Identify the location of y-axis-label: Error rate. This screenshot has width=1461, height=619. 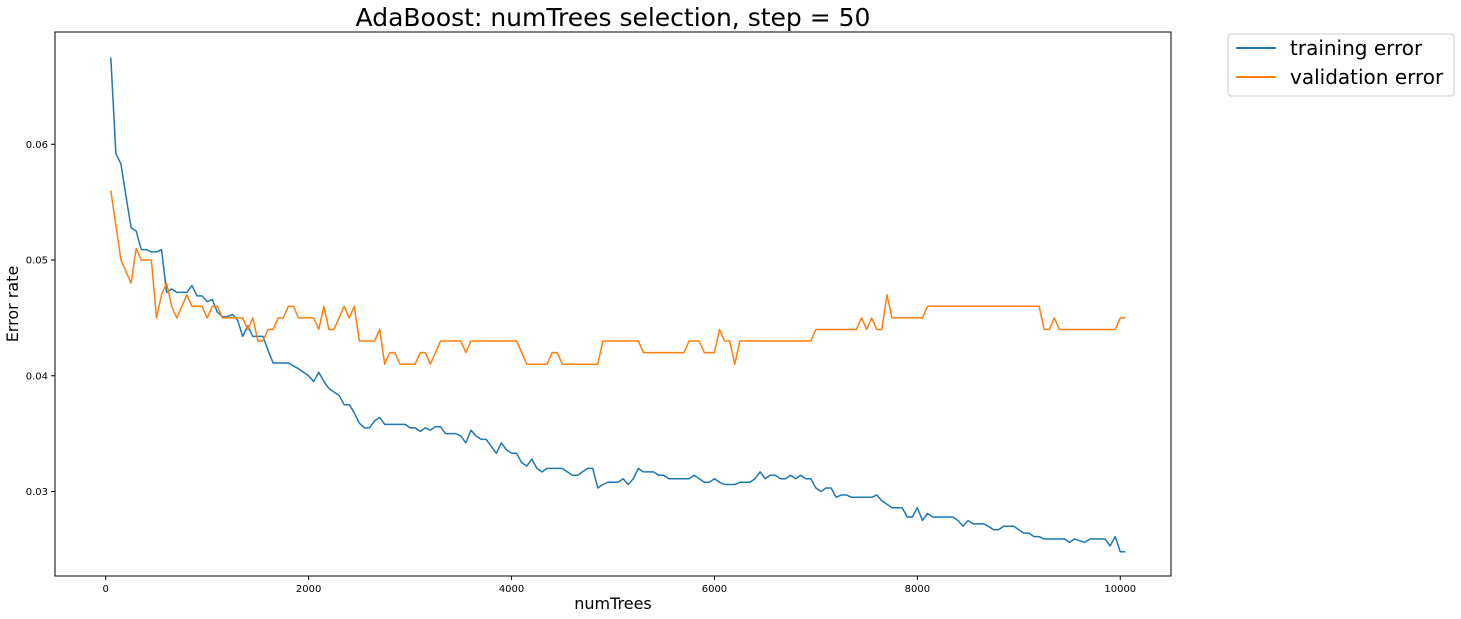
(12, 304).